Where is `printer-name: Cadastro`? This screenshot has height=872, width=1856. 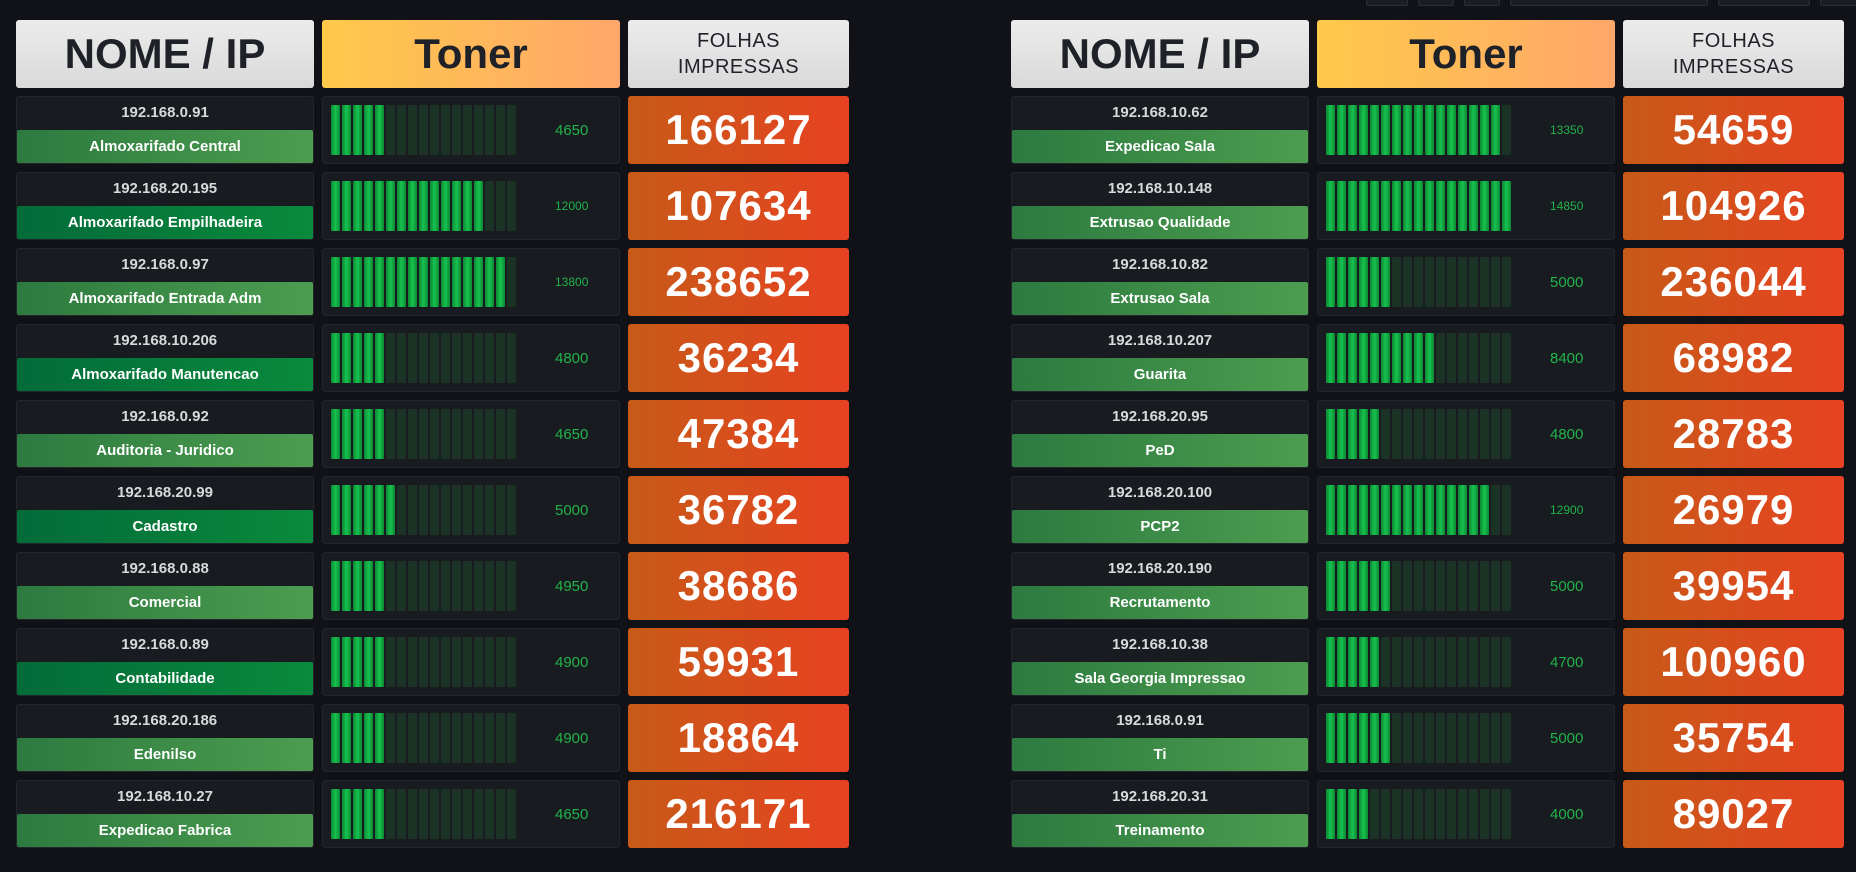 printer-name: Cadastro is located at coordinates (165, 526).